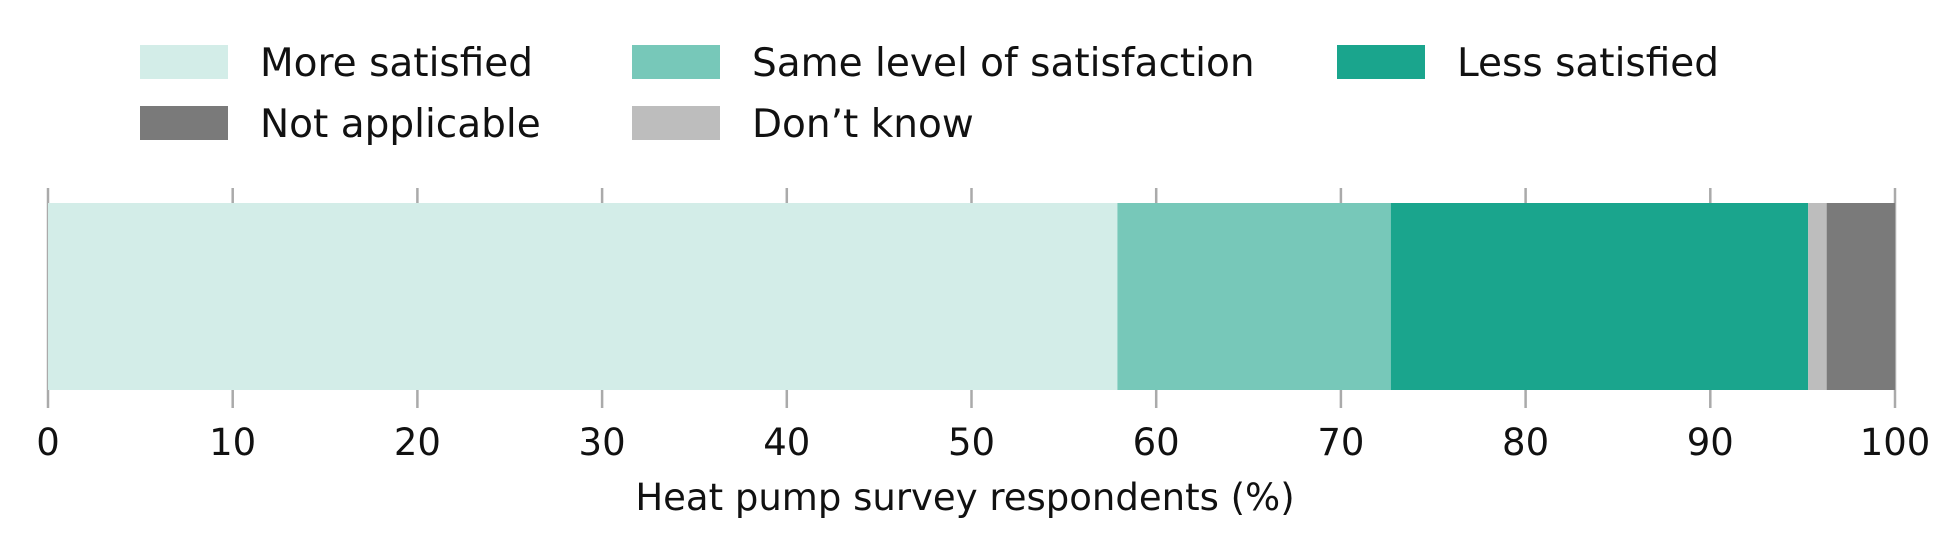 This screenshot has width=1935, height=547. Describe the element at coordinates (1003, 63) in the screenshot. I see `legend-label-same-level-of-satisfaction: Same level of satisfaction` at that location.